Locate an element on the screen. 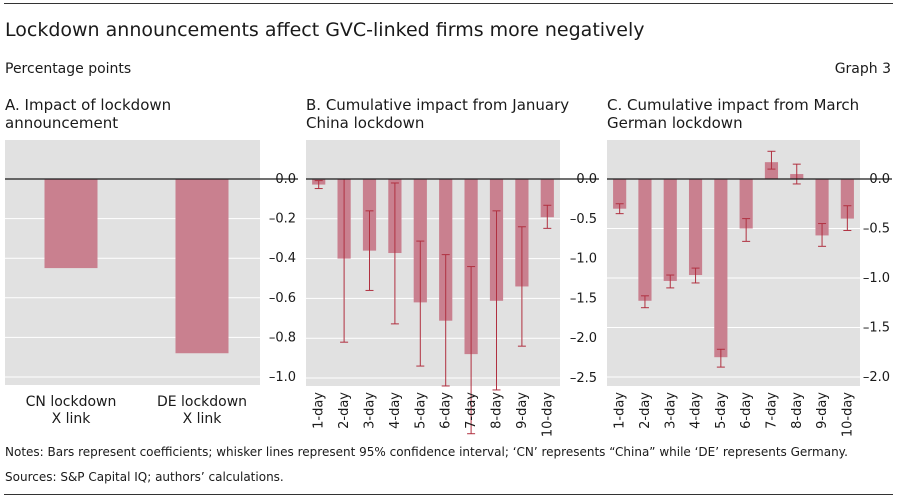  panel-c-title-line: C. Cumulative impact from March is located at coordinates (733, 105).